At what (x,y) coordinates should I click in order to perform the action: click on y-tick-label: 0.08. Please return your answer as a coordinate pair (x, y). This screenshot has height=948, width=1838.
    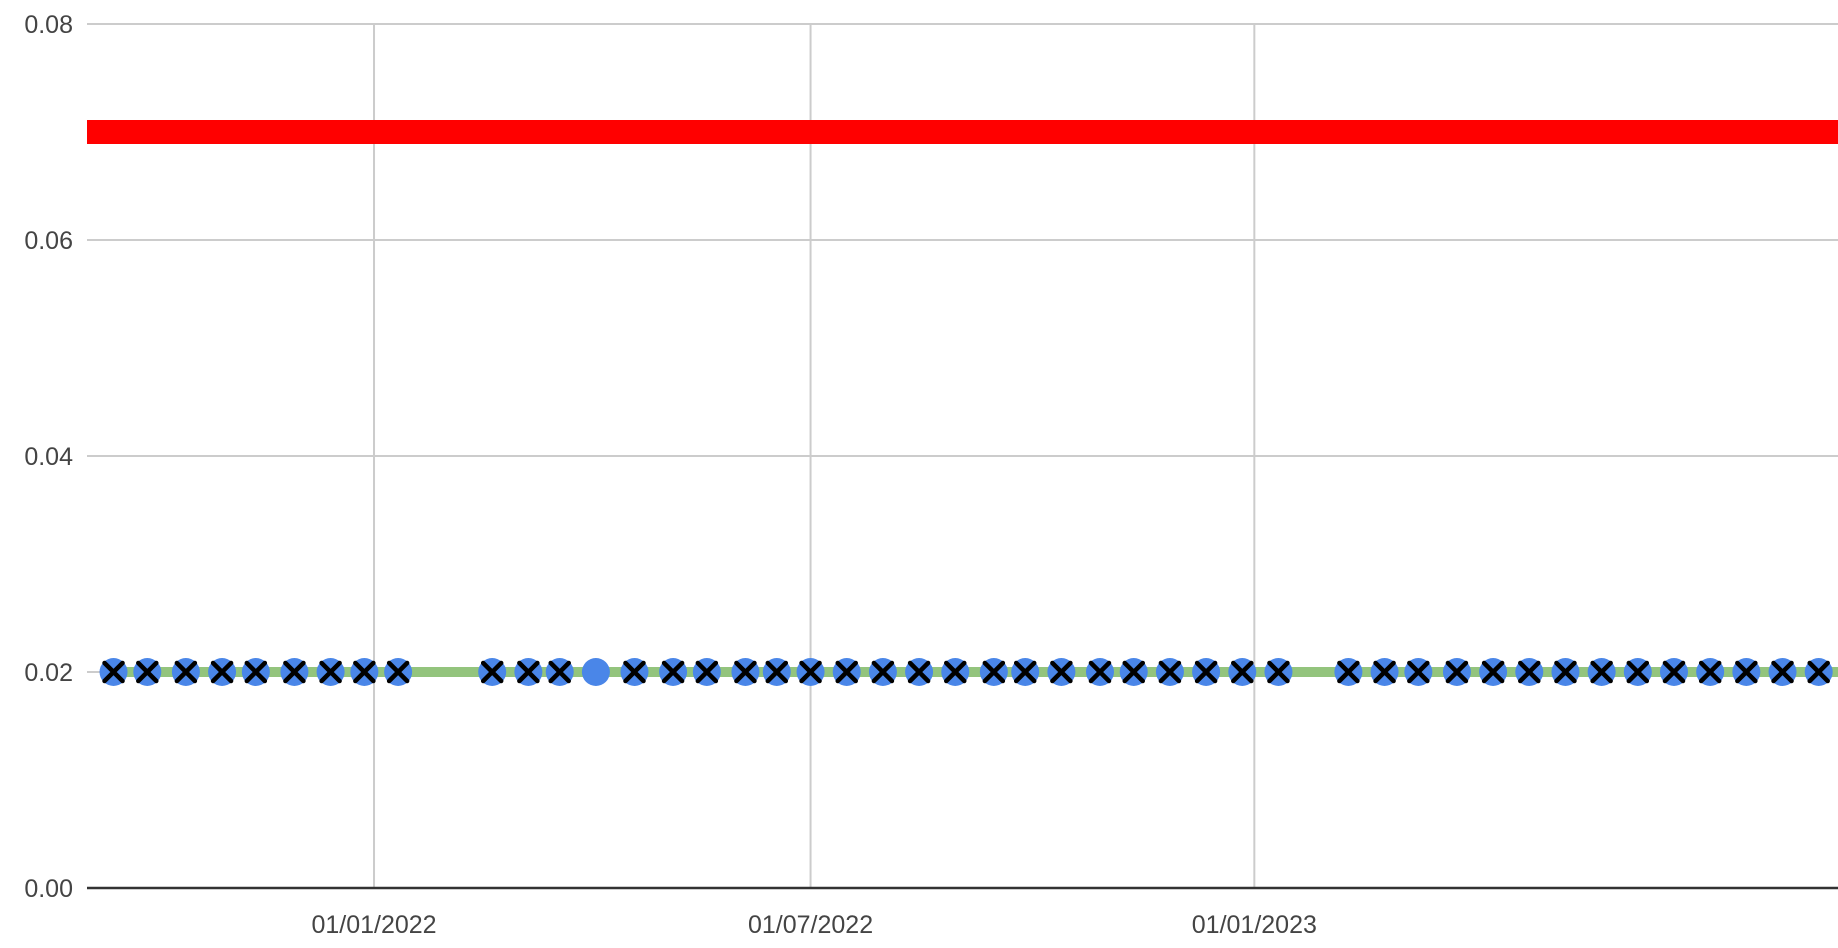
    Looking at the image, I should click on (48, 25).